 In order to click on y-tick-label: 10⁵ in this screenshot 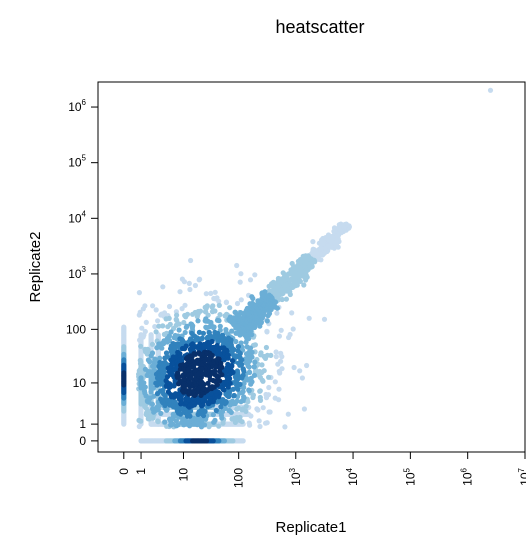, I will do `click(77, 162)`.